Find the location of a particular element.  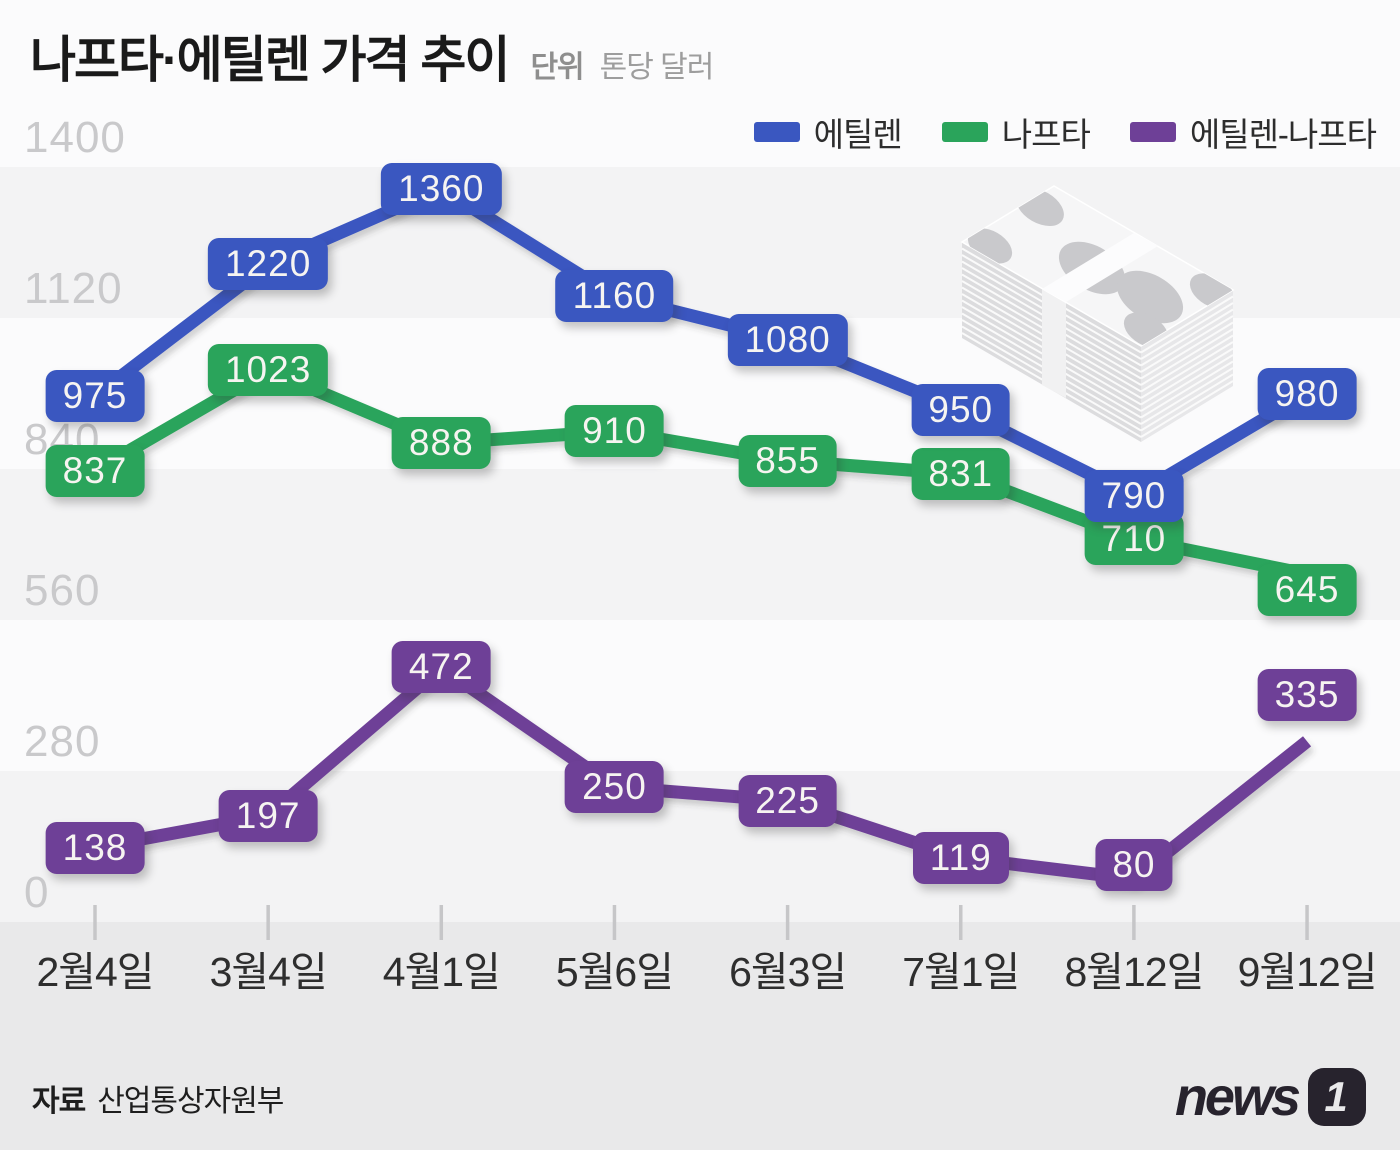

data-label: 335 is located at coordinates (1307, 695).